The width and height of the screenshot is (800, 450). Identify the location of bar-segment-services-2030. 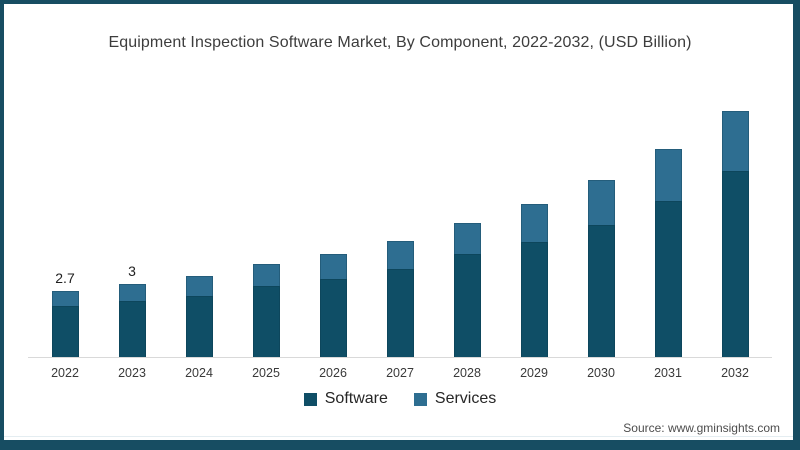
(601, 202).